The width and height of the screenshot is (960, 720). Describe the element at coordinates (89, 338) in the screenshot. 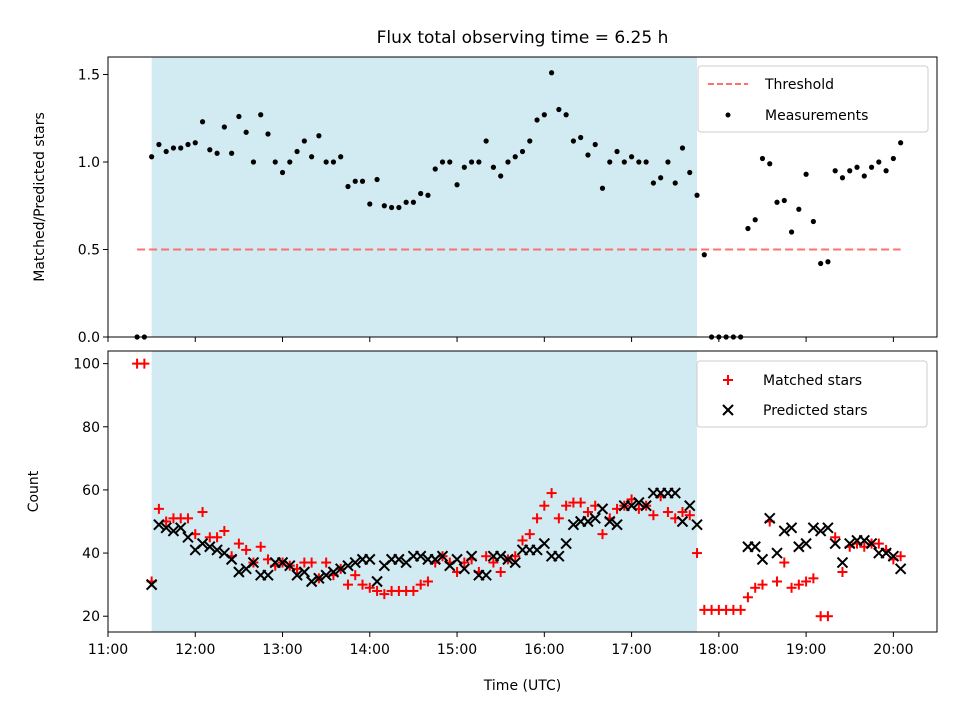

I see `y-tick-label: 0.0` at that location.